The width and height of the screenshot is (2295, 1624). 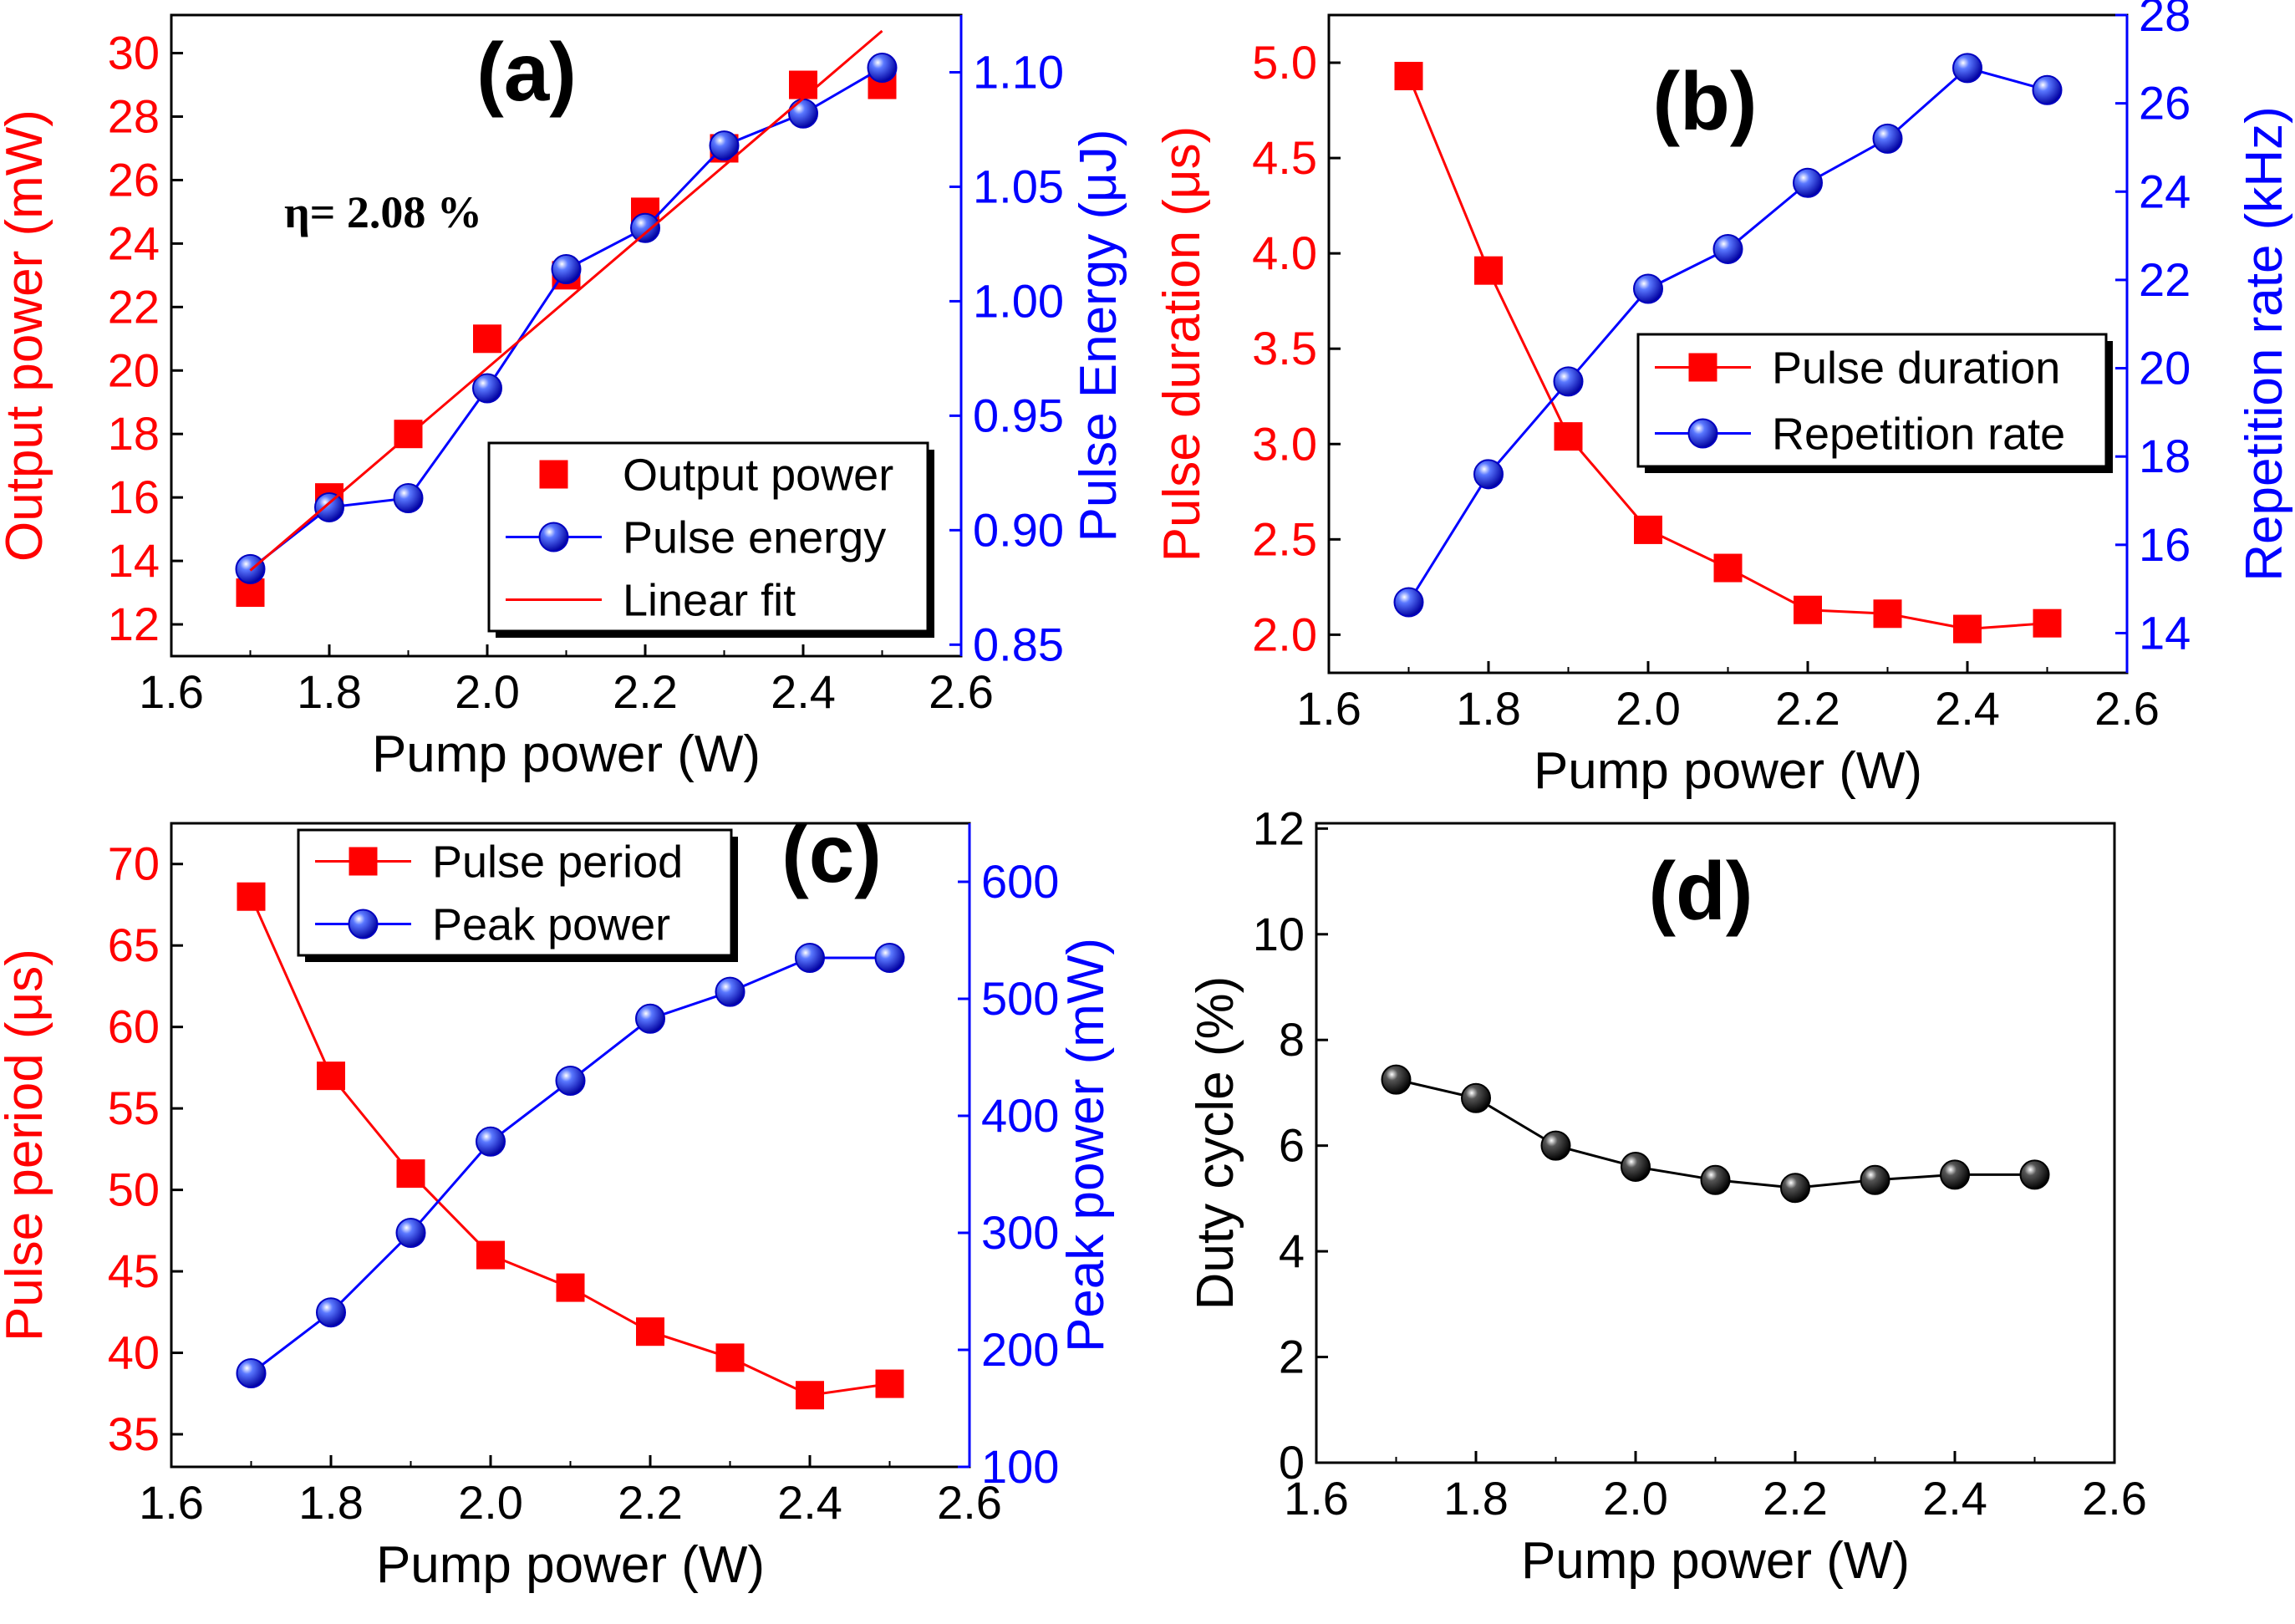 I want to click on series-line, so click(x=570, y=1165).